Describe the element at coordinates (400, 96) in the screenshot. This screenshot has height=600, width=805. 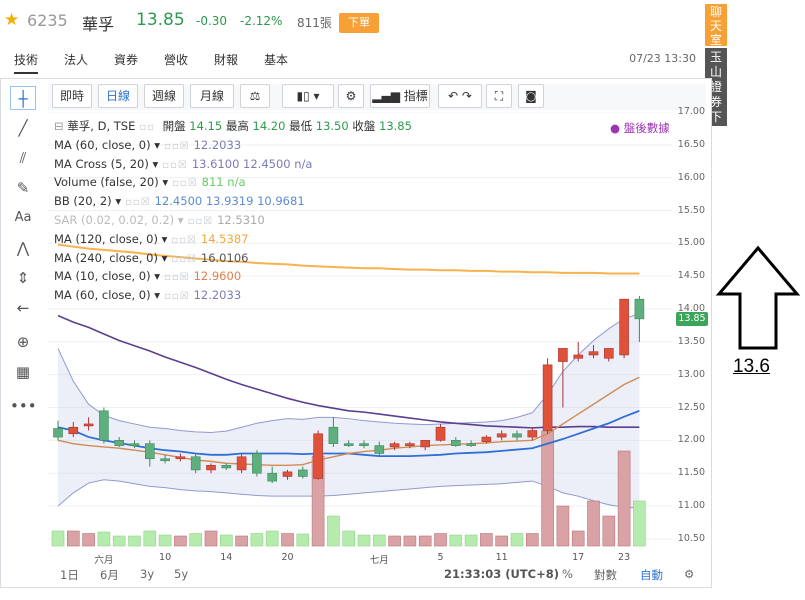
I see `indicators-button: ▂▄▆ 指標` at that location.